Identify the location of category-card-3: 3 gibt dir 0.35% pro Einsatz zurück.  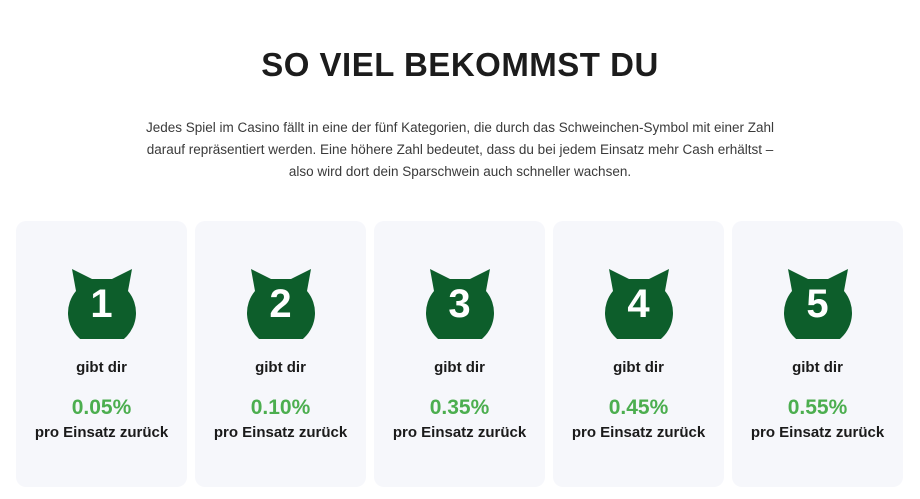
(459, 354).